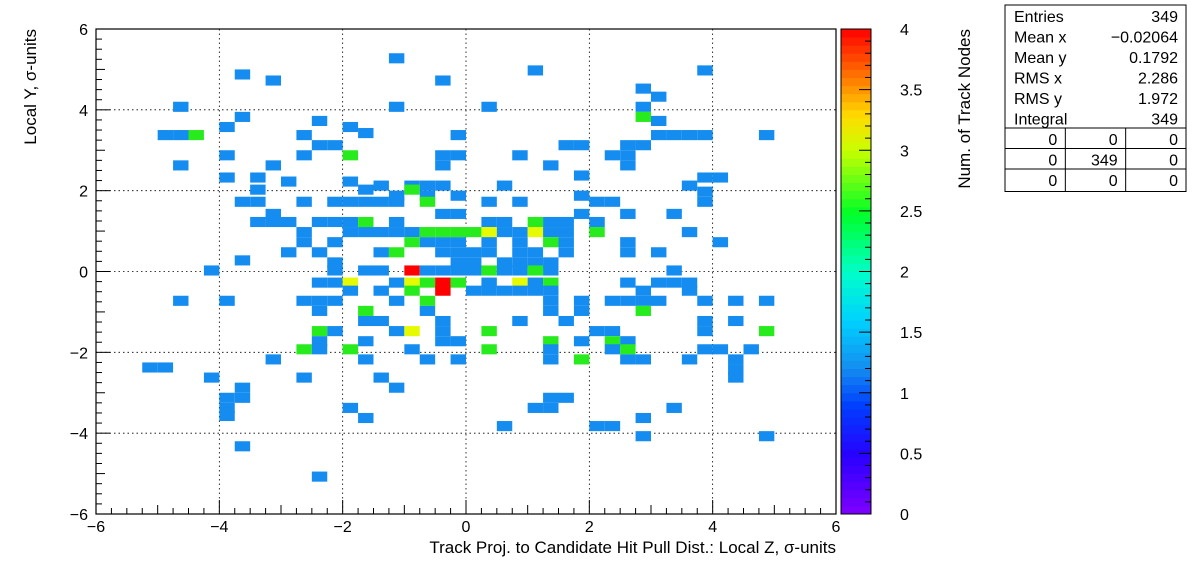  What do you see at coordinates (79, 515) in the screenshot?
I see `y-tick-label: −6` at bounding box center [79, 515].